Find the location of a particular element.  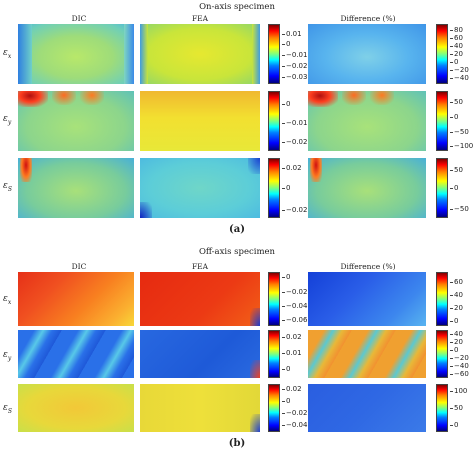

row-label-ex-b: εx is located at coordinates (7, 300).